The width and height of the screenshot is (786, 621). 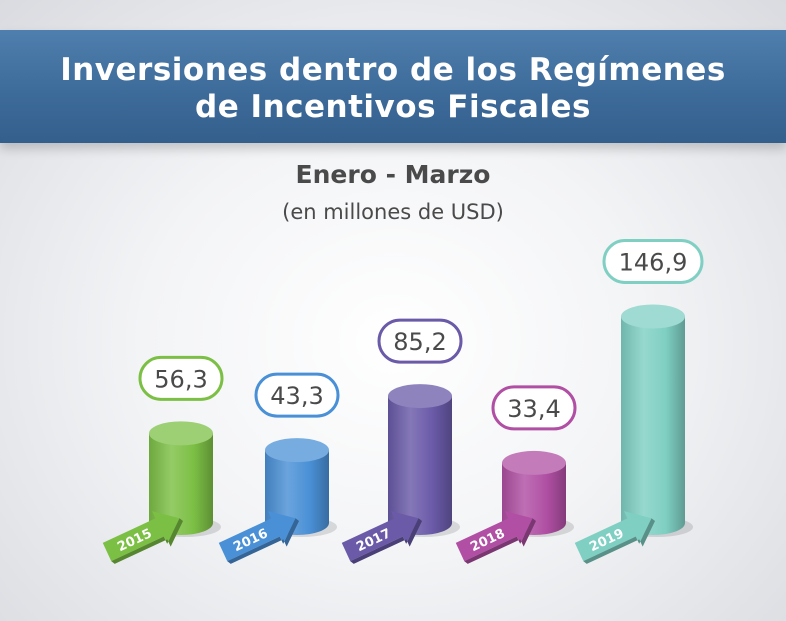 I want to click on bar-top-2016, so click(x=297, y=450).